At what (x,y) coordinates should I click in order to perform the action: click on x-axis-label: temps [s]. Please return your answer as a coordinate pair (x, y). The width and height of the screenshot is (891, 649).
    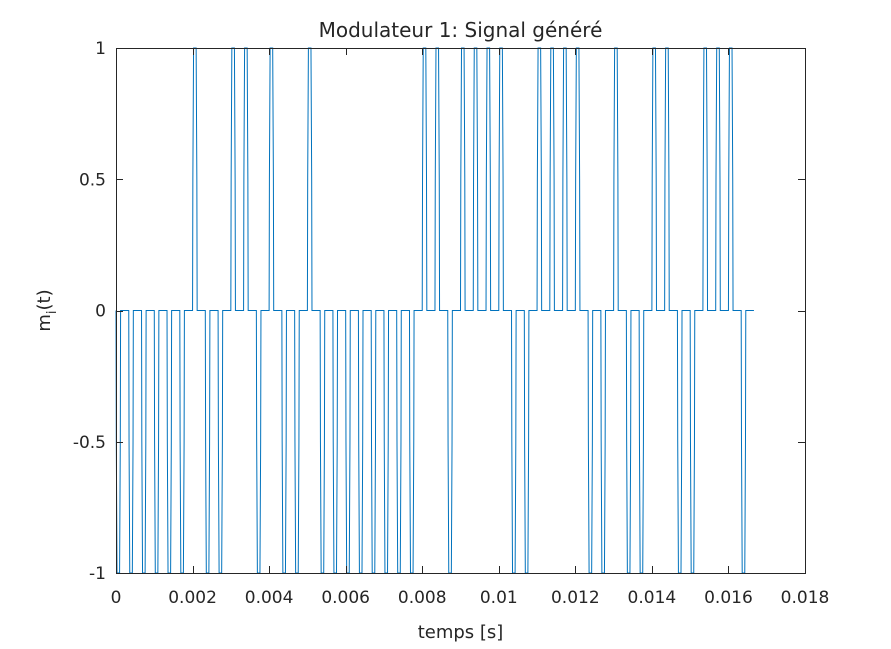
    Looking at the image, I should click on (461, 632).